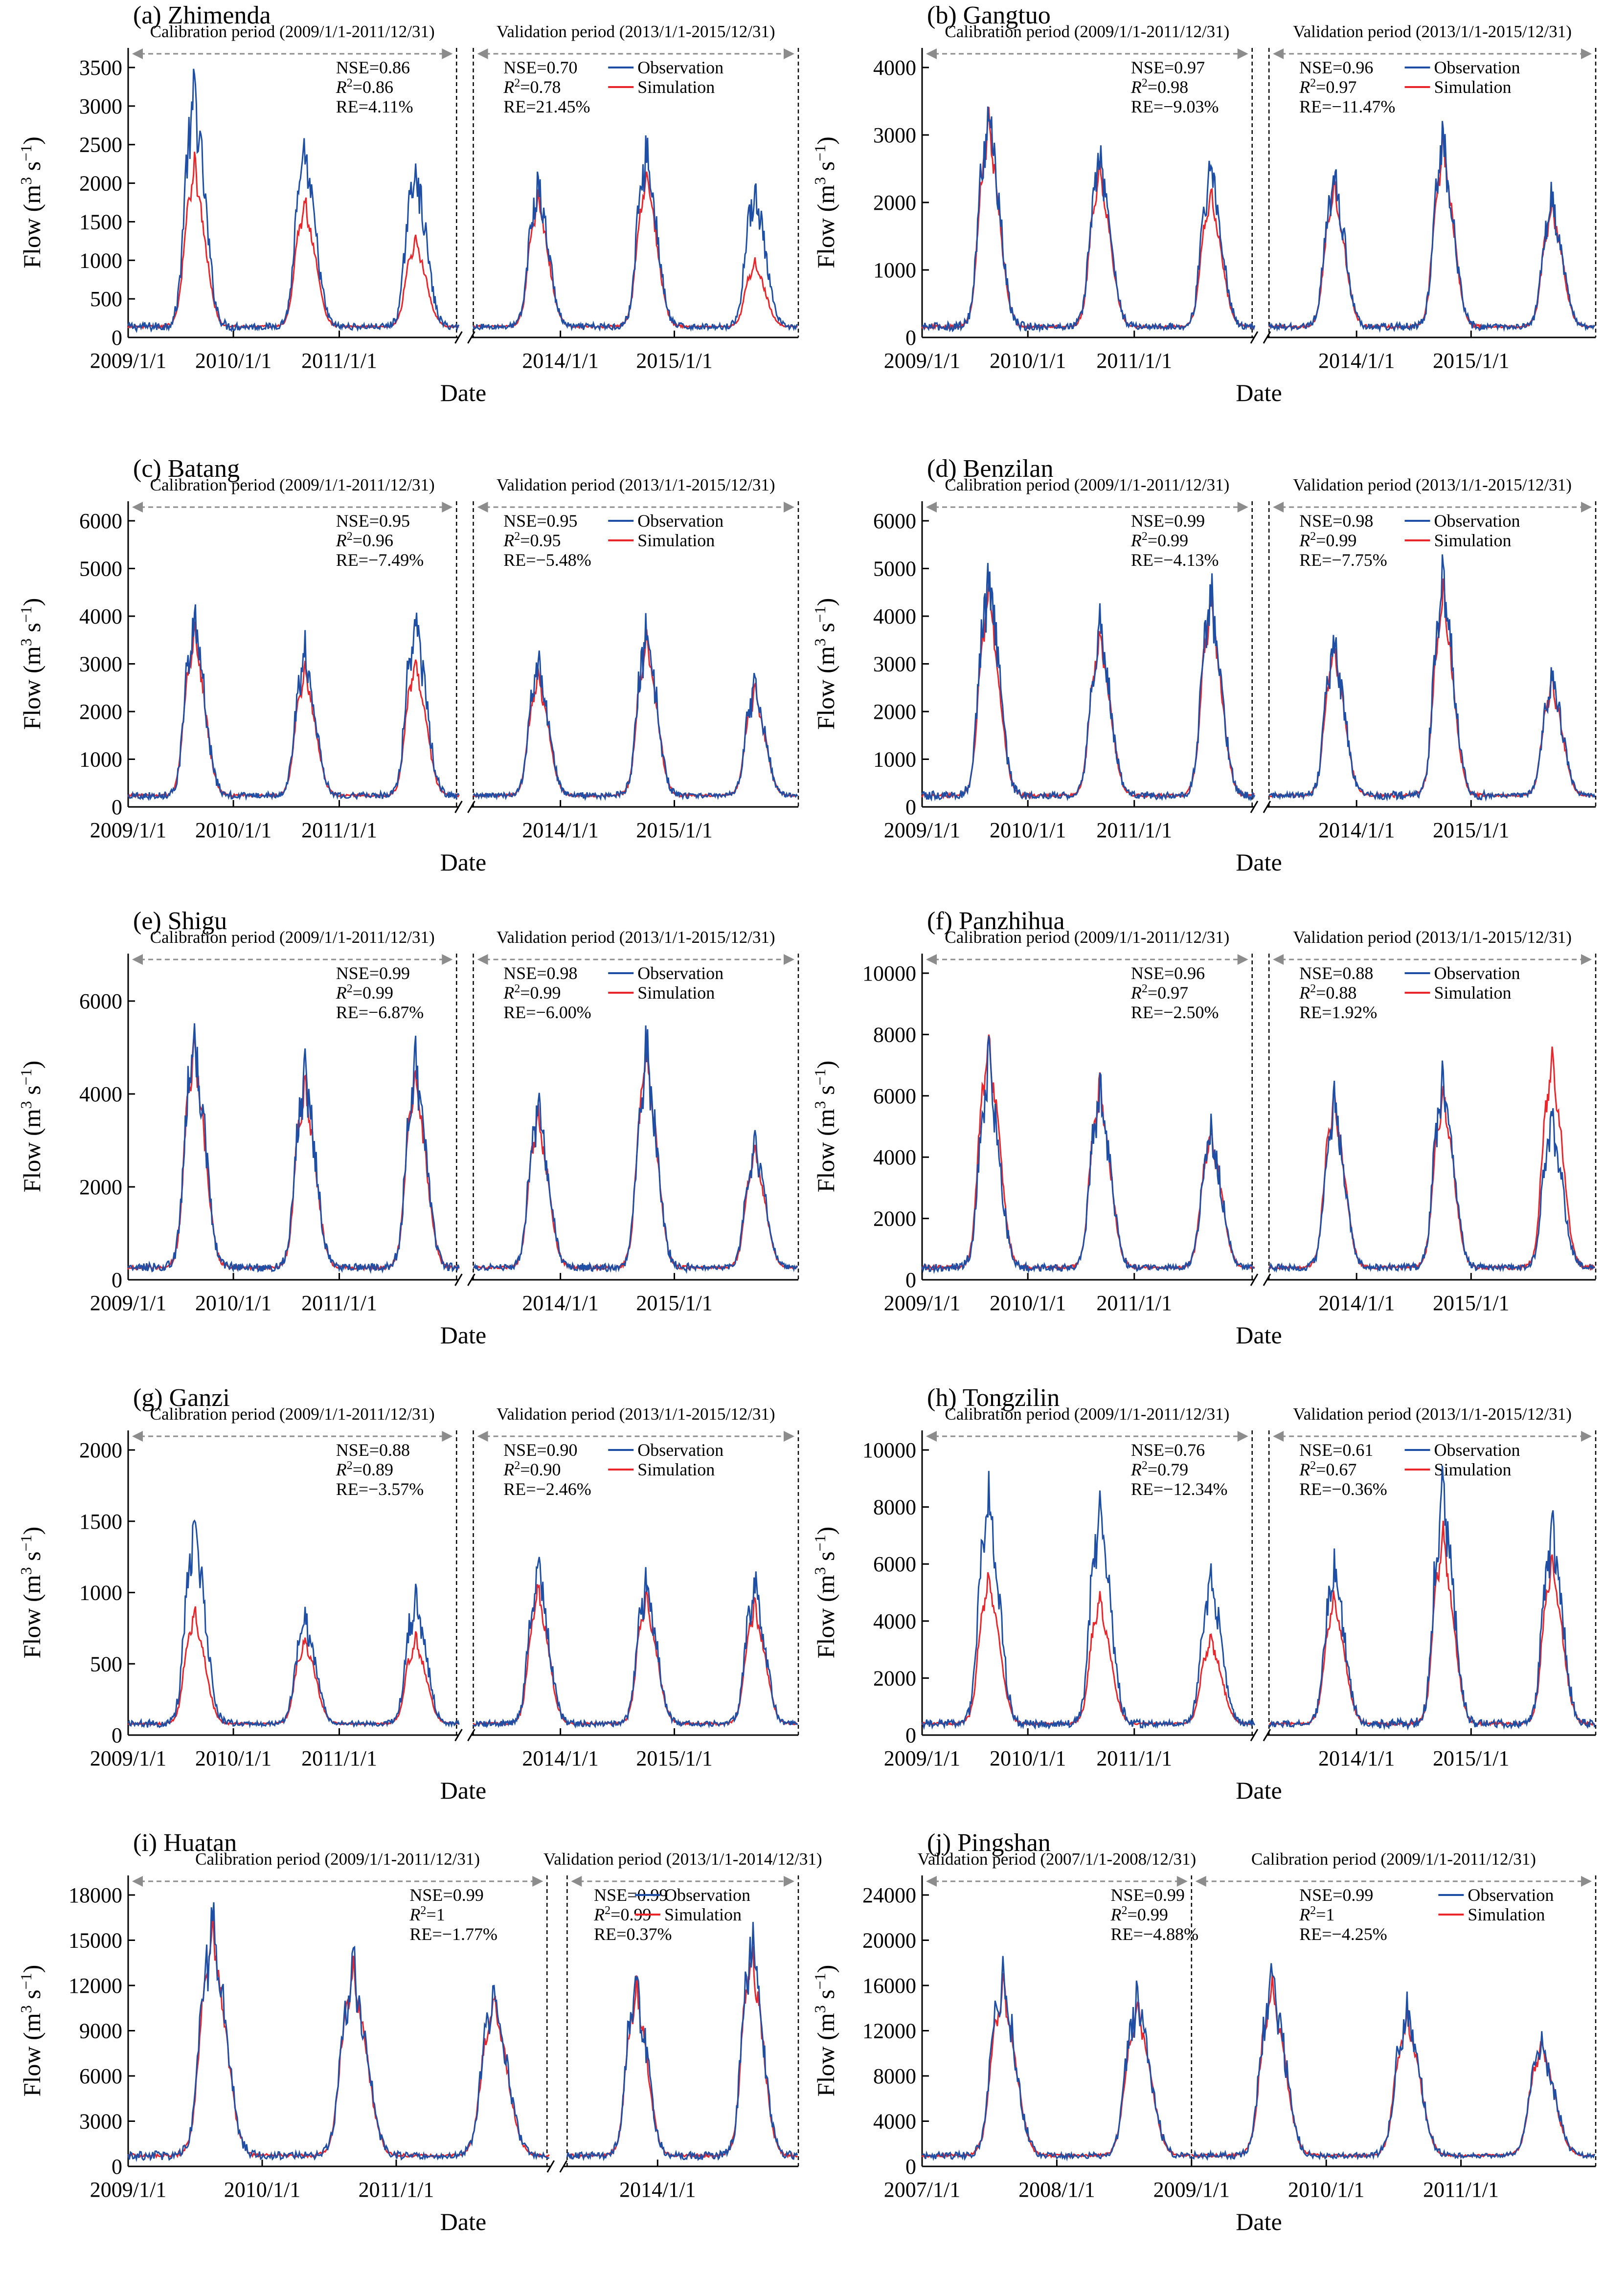  Describe the element at coordinates (1168, 67) in the screenshot. I see `stat-nse: NSE=0.97` at that location.